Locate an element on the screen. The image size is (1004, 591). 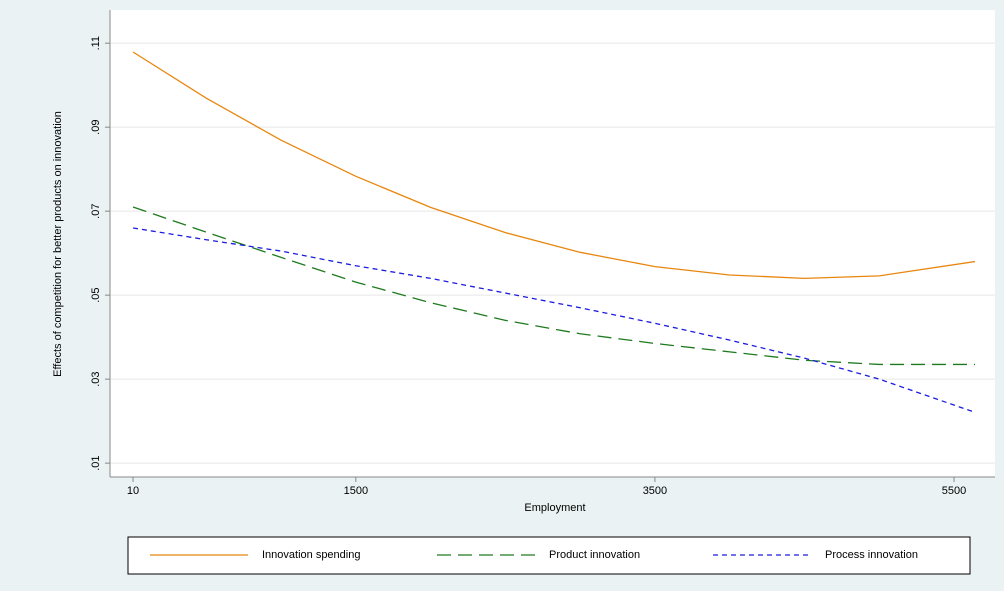
y-tick-label: .11 is located at coordinates (96, 43).